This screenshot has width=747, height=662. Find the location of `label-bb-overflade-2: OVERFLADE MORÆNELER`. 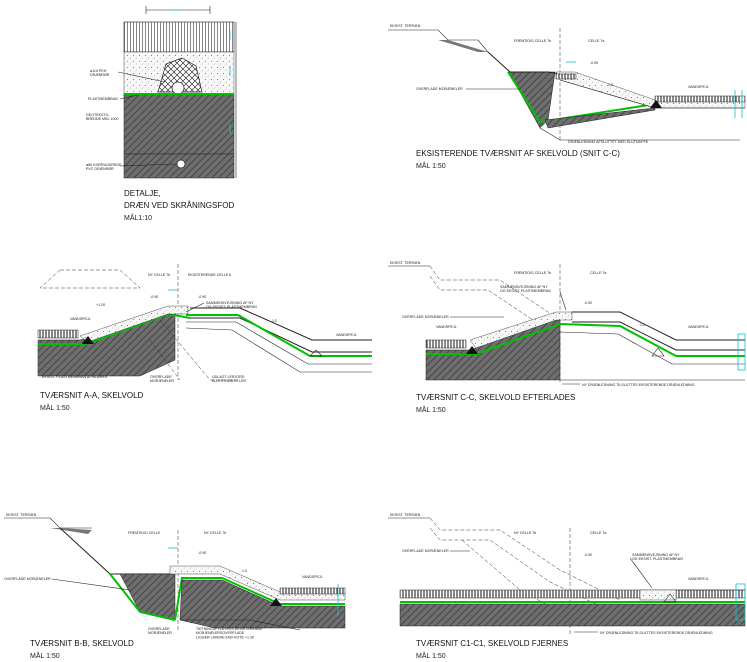

label-bb-overflade-2: OVERFLADE MORÆNELER is located at coordinates (160, 631).